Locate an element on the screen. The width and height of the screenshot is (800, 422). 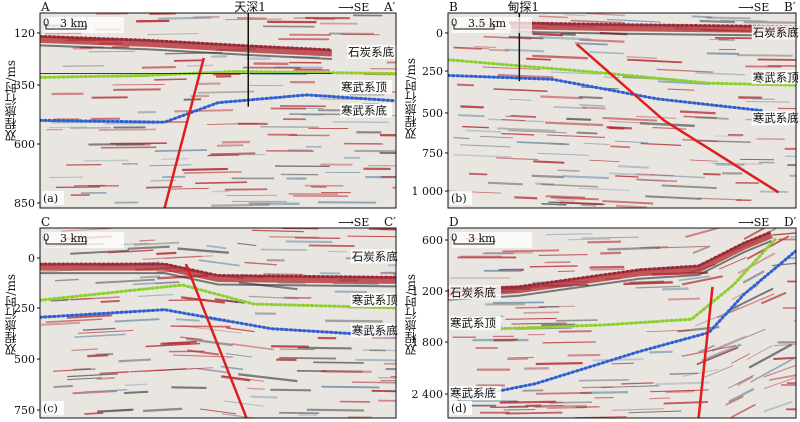
panel-tag: (c) is located at coordinates (50, 408).